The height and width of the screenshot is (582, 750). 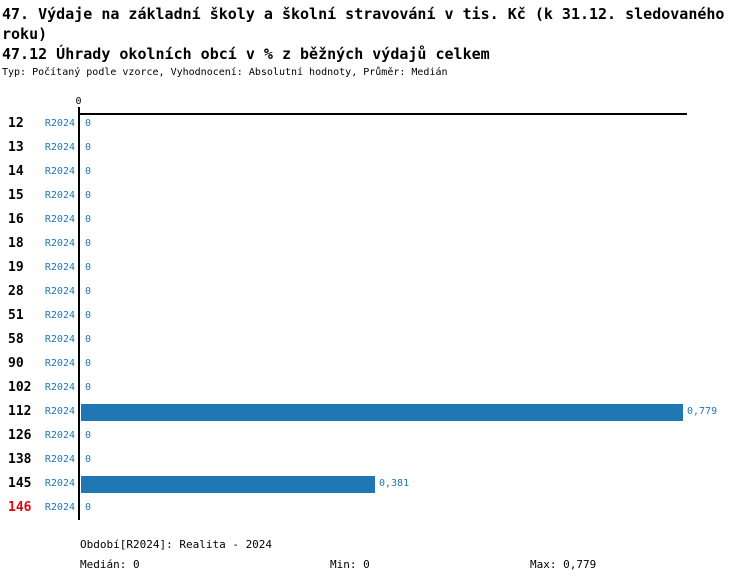 I want to click on top-axis-line, so click(x=383, y=114).